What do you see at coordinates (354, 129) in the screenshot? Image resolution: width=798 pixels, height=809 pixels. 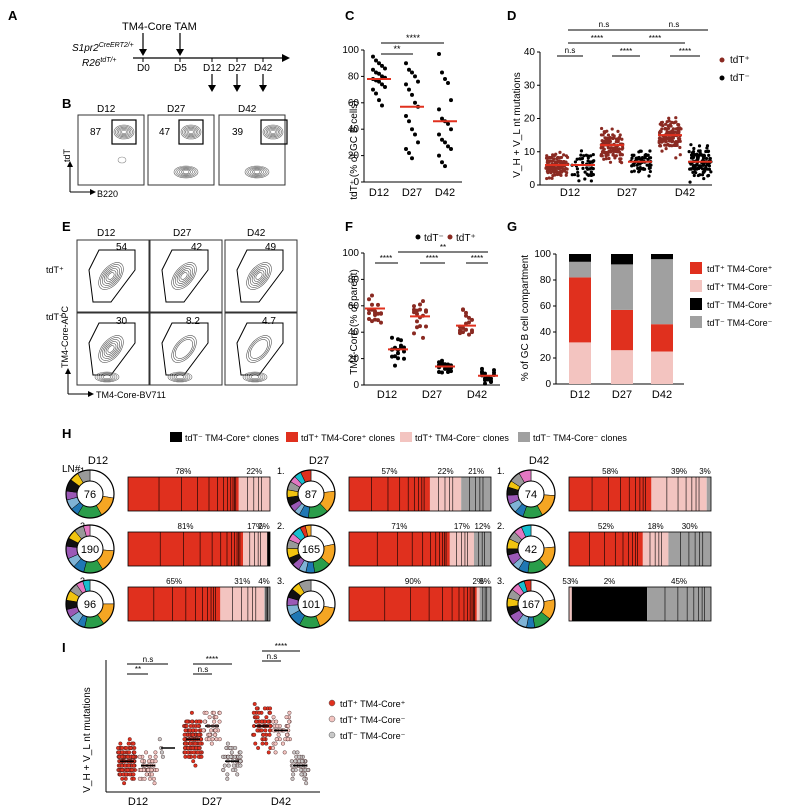 I see `y-tick-label: 40` at bounding box center [354, 129].